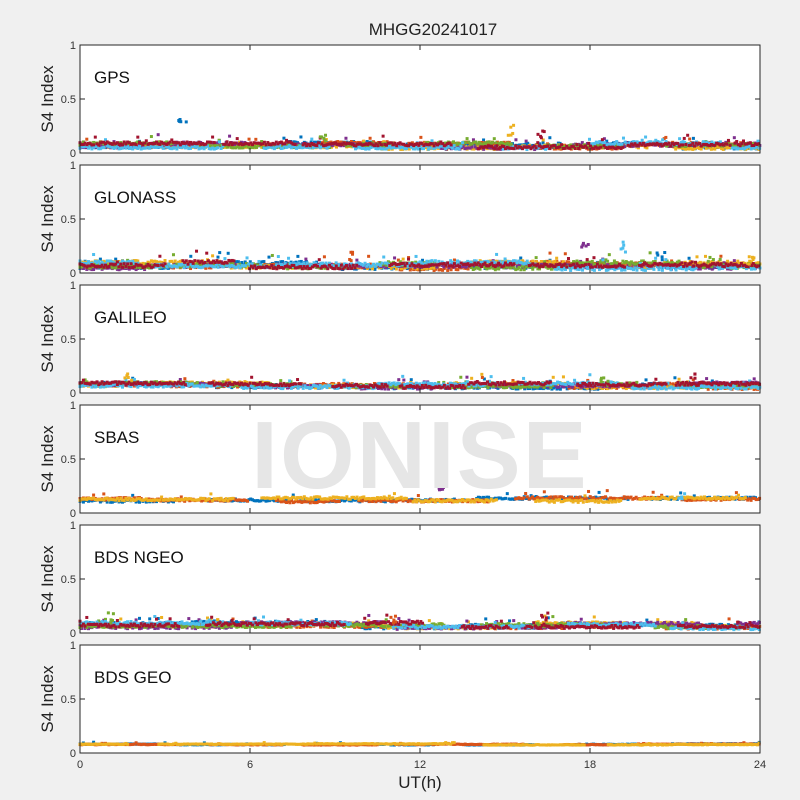 Image resolution: width=800 pixels, height=800 pixels. I want to click on y-axis-label: S4 Index, so click(47, 99).